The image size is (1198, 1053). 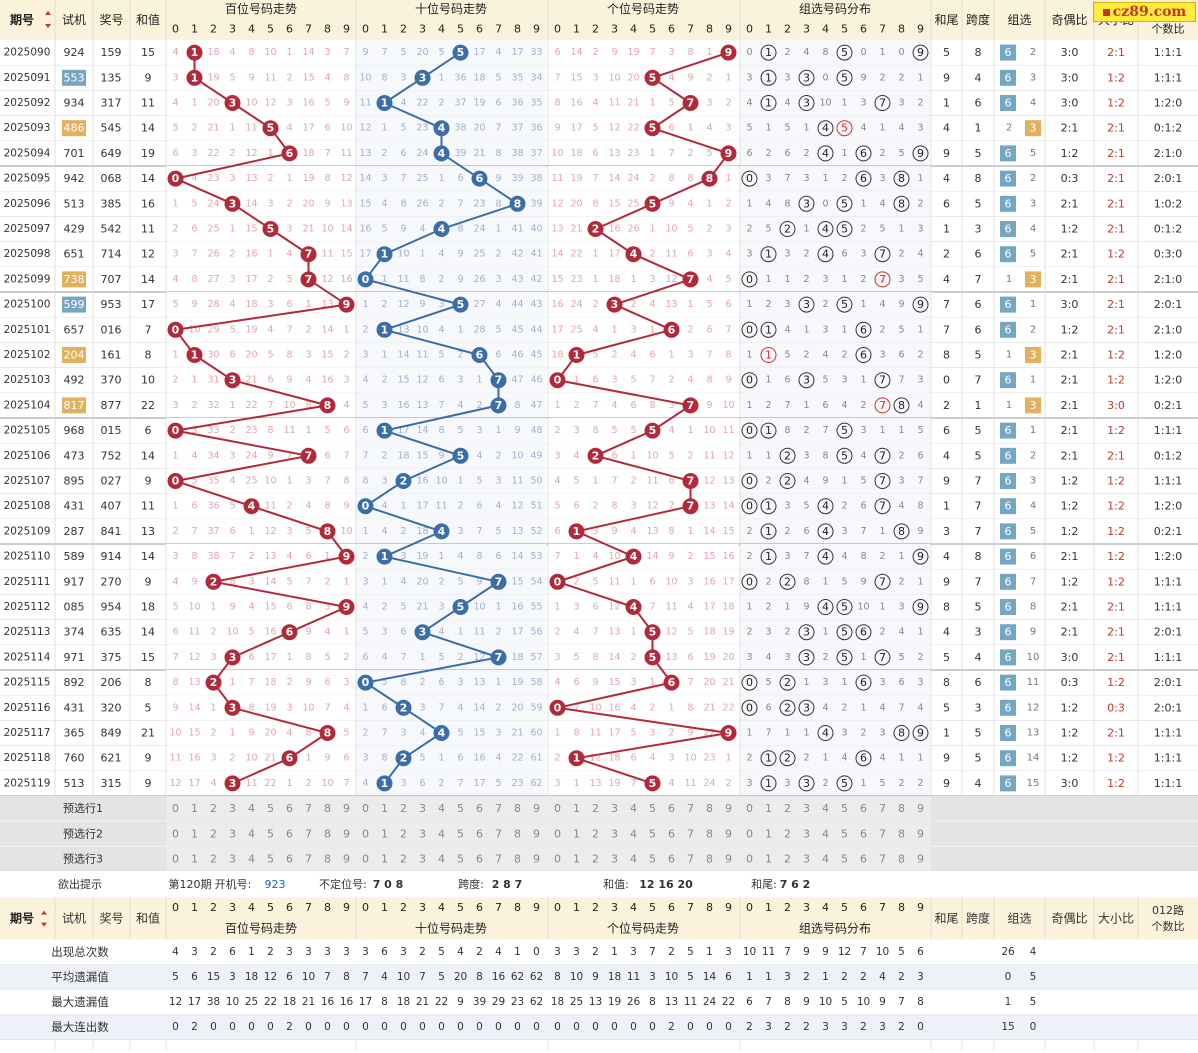 I want to click on omission-value: 13, so click(x=365, y=153).